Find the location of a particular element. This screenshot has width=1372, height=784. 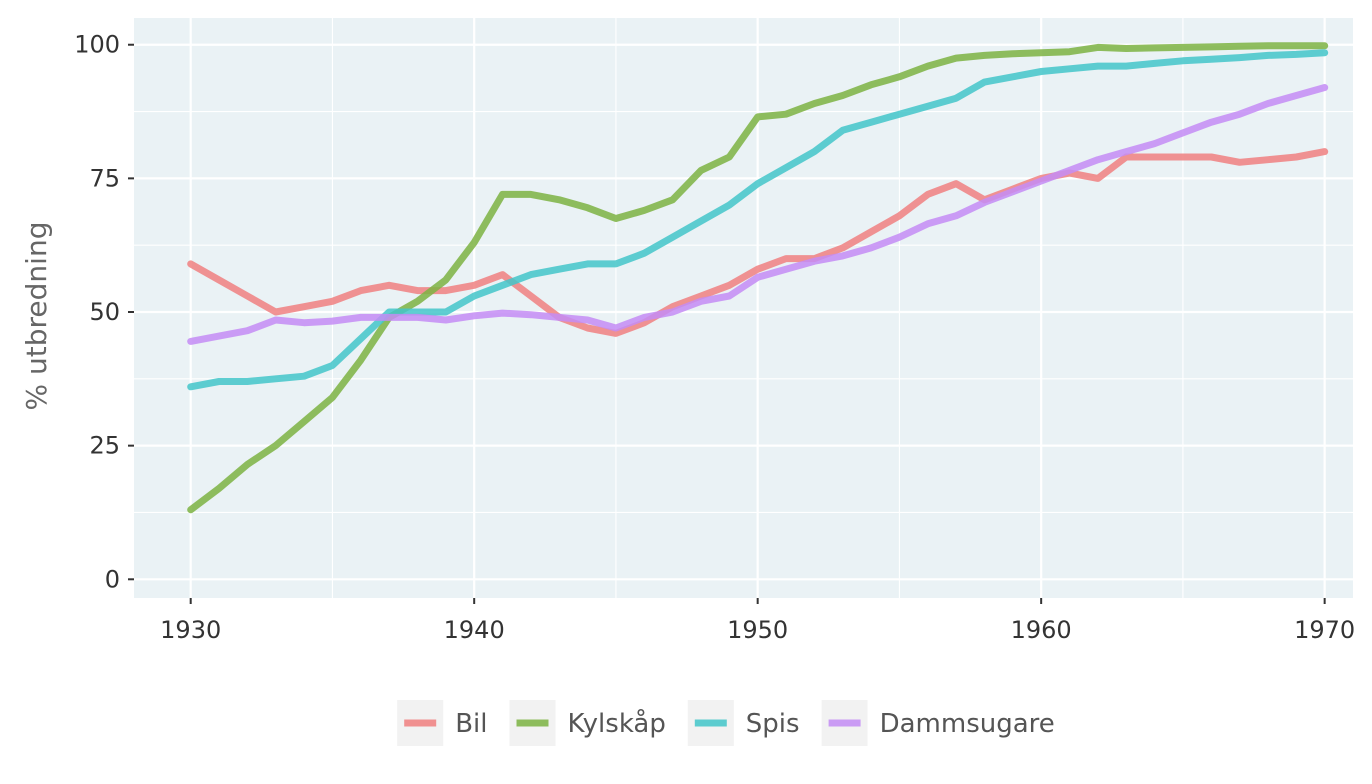

x-tick-label: 1930 is located at coordinates (190, 630).